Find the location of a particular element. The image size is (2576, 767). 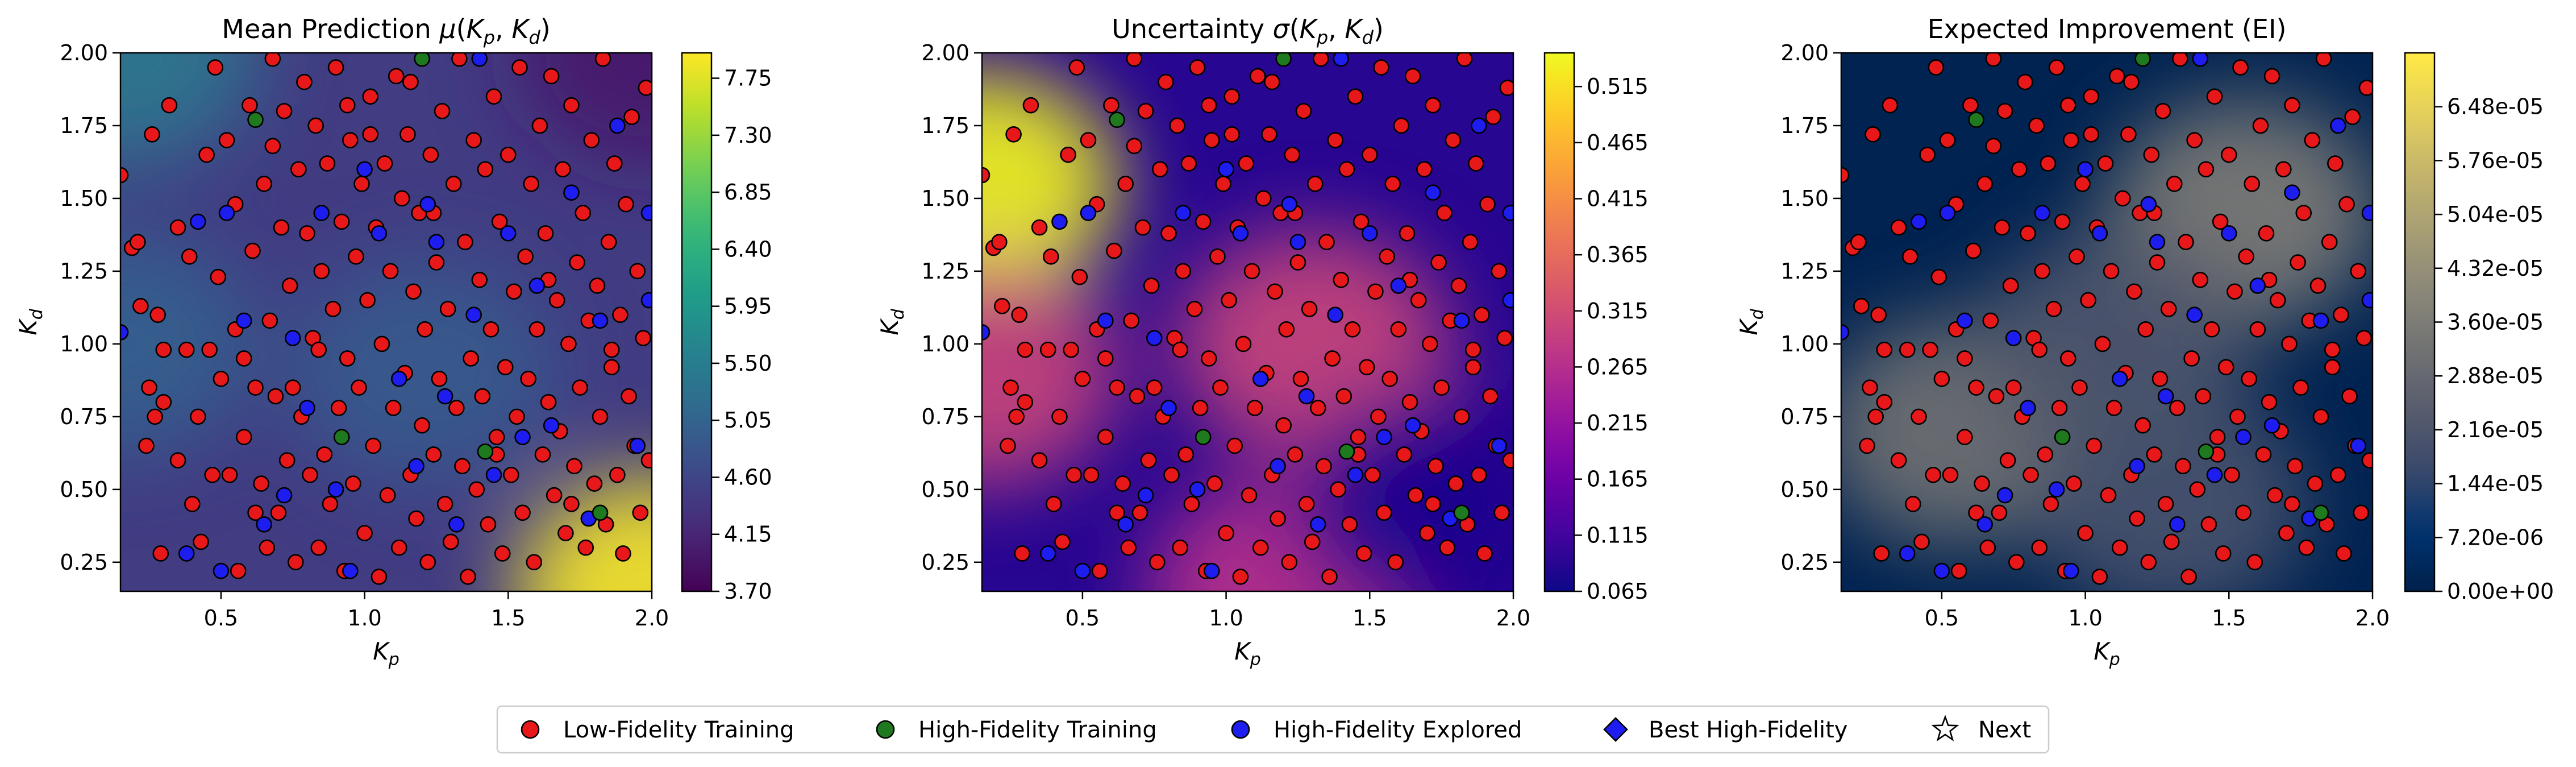

colorbar-tick-label: 0.165 is located at coordinates (1618, 479).